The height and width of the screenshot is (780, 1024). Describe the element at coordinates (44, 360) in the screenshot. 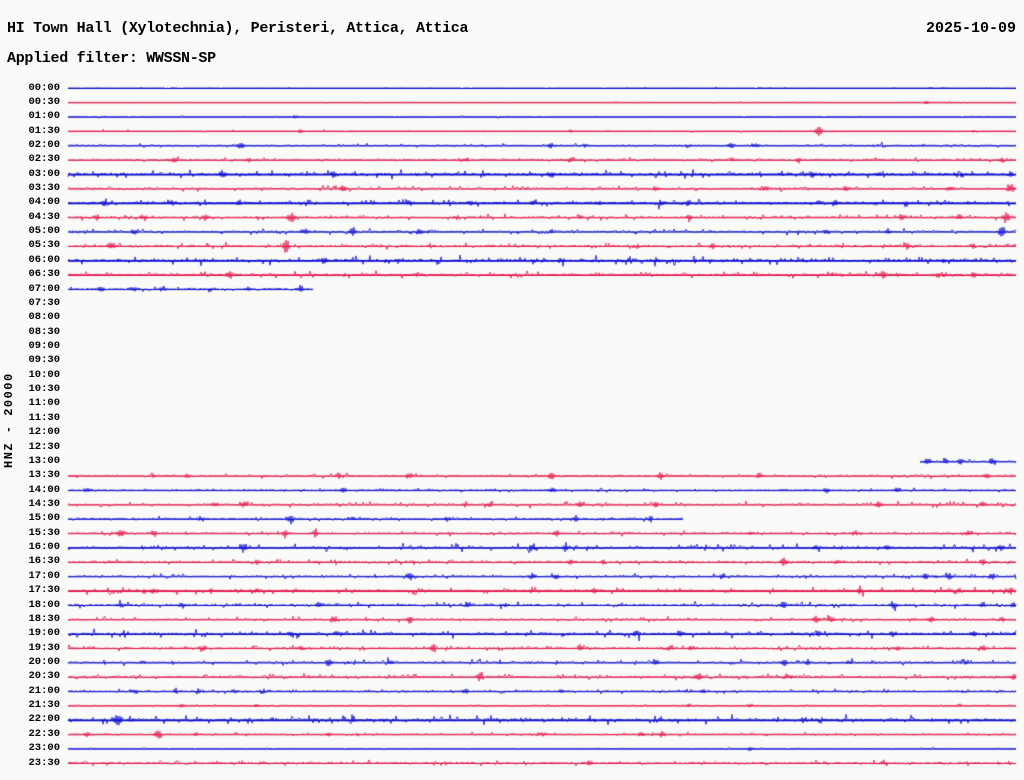

I see `time-label: 09:30` at that location.